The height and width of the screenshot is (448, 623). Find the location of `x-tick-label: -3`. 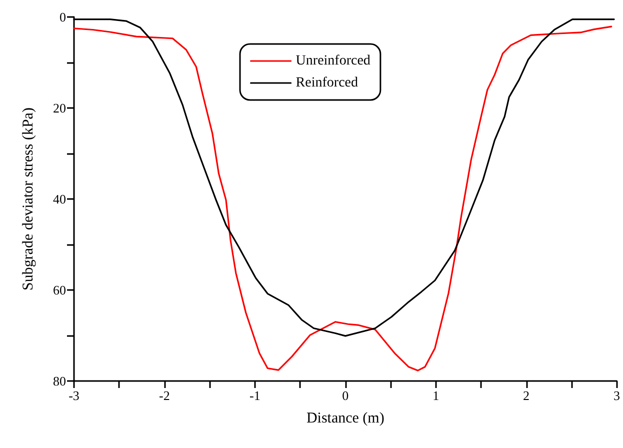

x-tick-label: -3 is located at coordinates (74, 395).